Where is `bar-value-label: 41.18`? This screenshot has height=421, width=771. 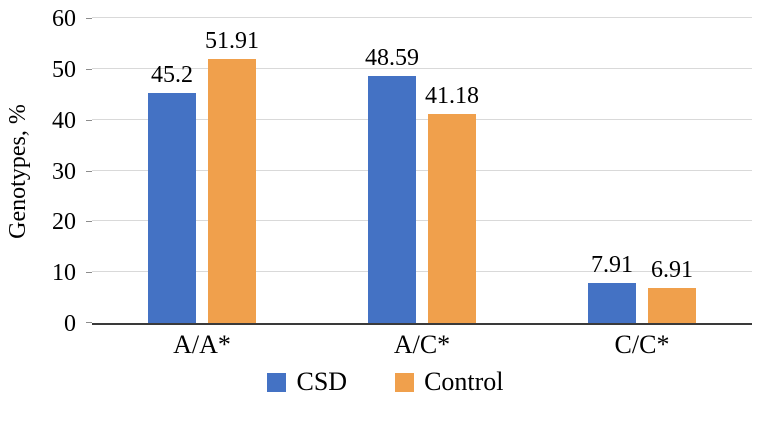 bar-value-label: 41.18 is located at coordinates (452, 95).